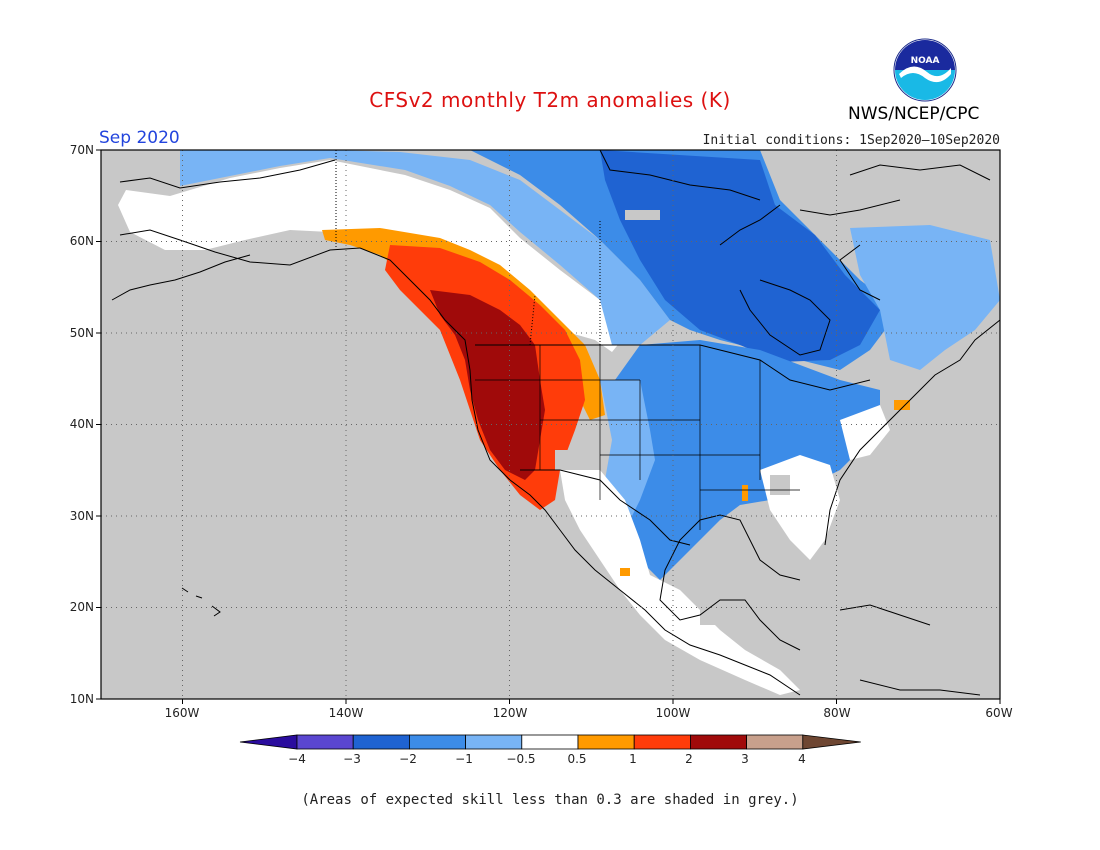 This screenshot has width=1100, height=850. Describe the element at coordinates (550, 100) in the screenshot. I see `chart-title: CFSv2 monthly T2m anomalies (K)` at that location.